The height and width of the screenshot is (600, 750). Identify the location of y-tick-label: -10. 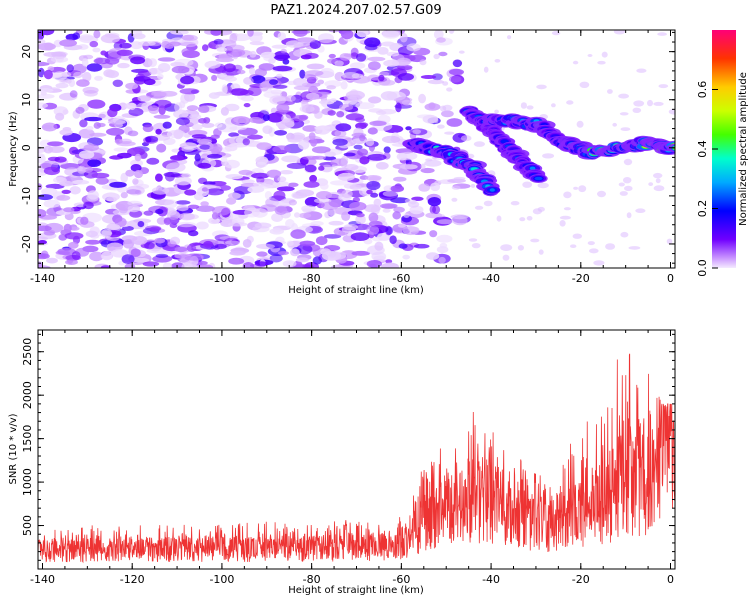
(26, 196).